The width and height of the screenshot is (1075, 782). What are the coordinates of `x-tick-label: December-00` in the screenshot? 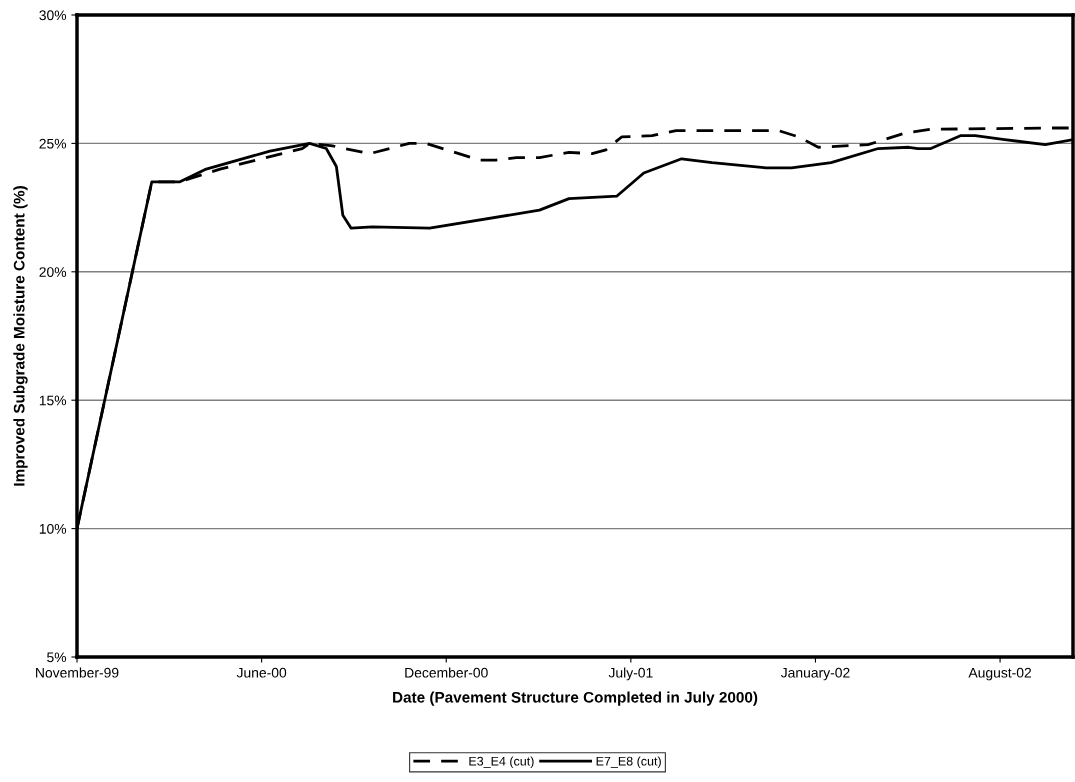 It's located at (446, 672).